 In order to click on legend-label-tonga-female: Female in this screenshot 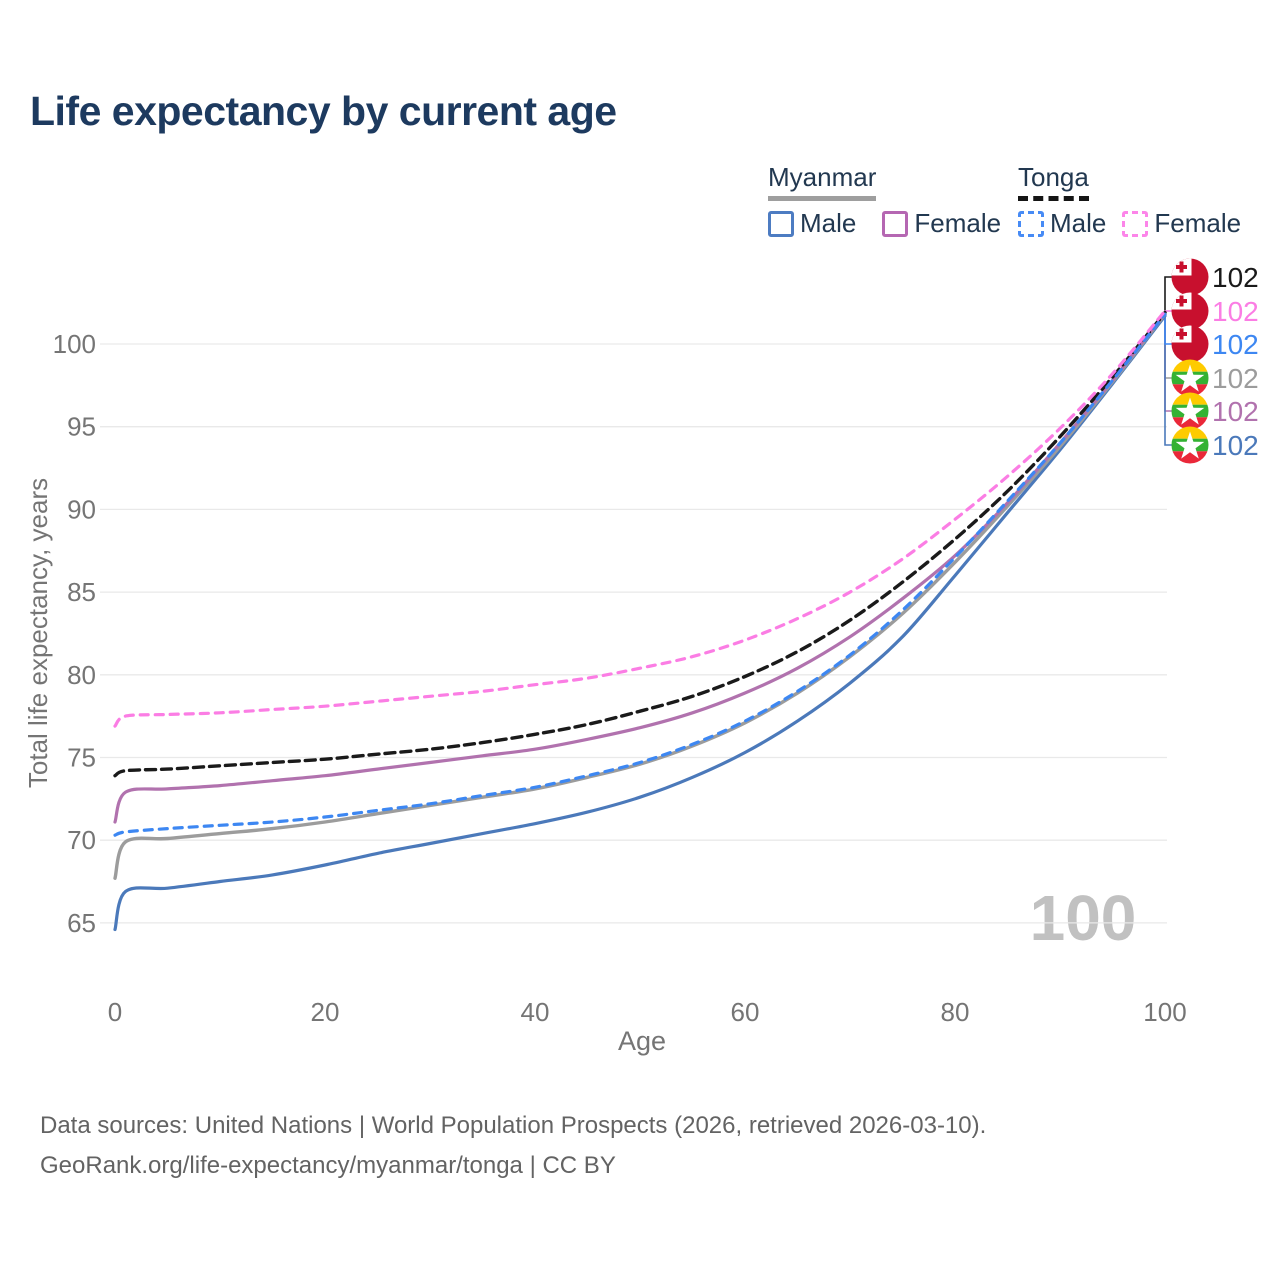, I will do `click(1198, 223)`.